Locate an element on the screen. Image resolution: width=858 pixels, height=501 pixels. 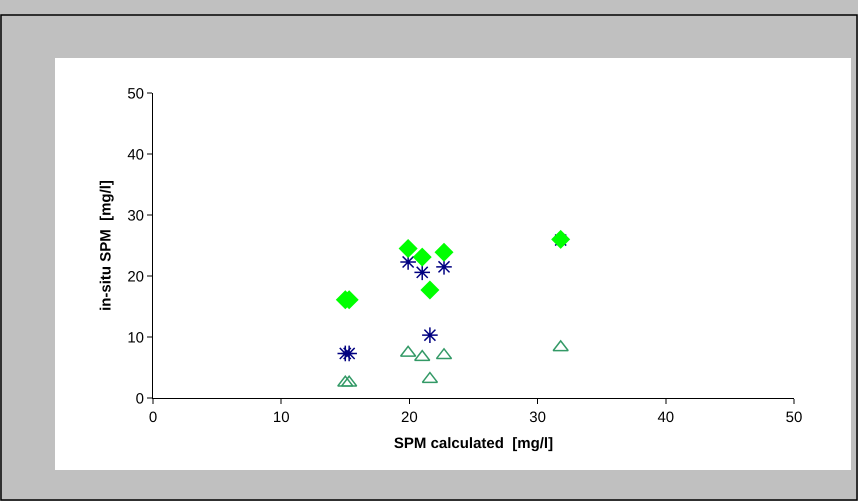
y-tick-label: 10 is located at coordinates (135, 337).